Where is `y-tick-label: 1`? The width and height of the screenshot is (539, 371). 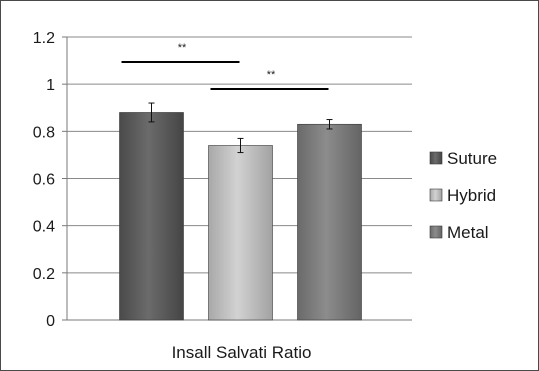
y-tick-label: 1 is located at coordinates (50, 85).